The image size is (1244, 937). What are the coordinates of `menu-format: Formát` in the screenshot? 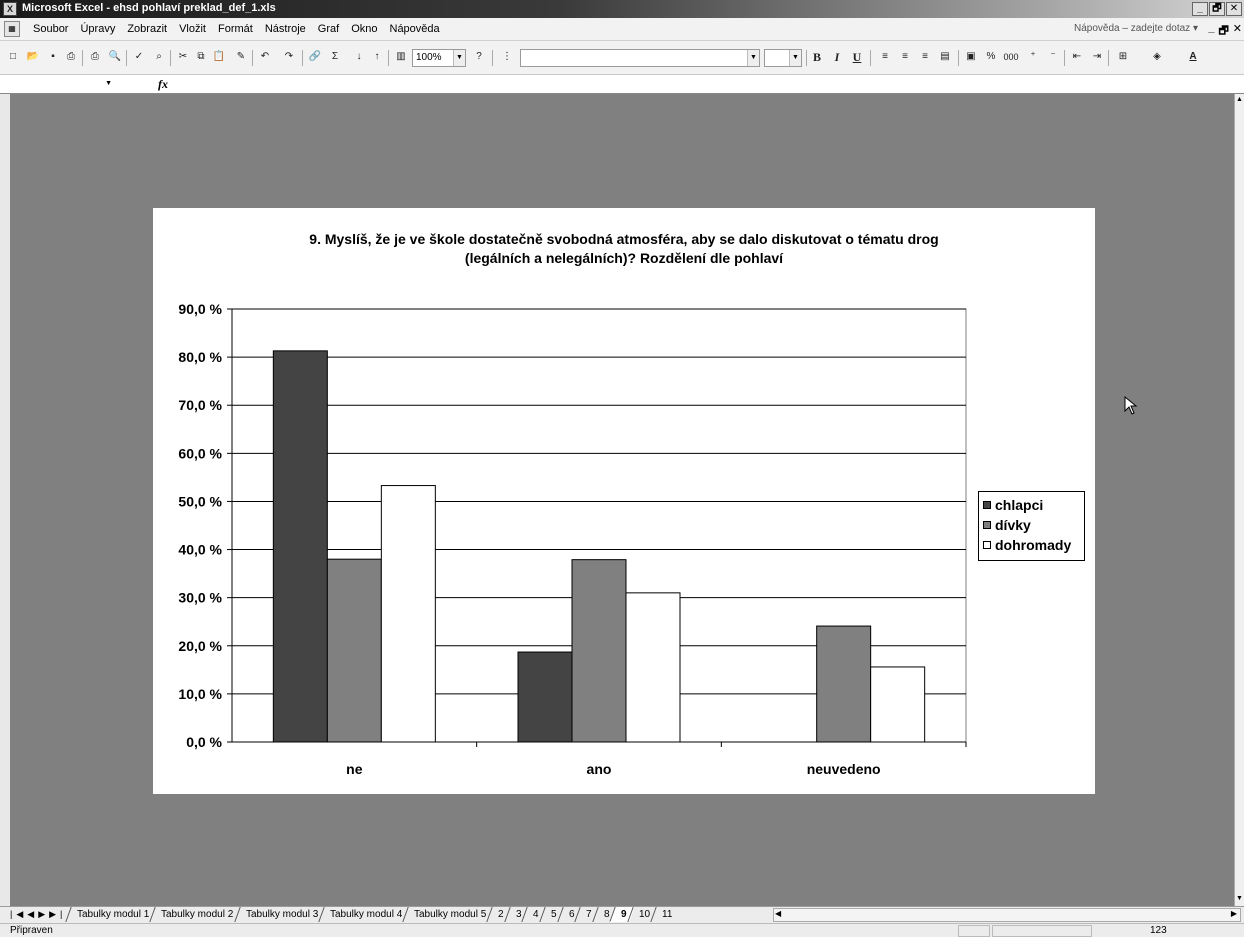 It's located at (235, 29).